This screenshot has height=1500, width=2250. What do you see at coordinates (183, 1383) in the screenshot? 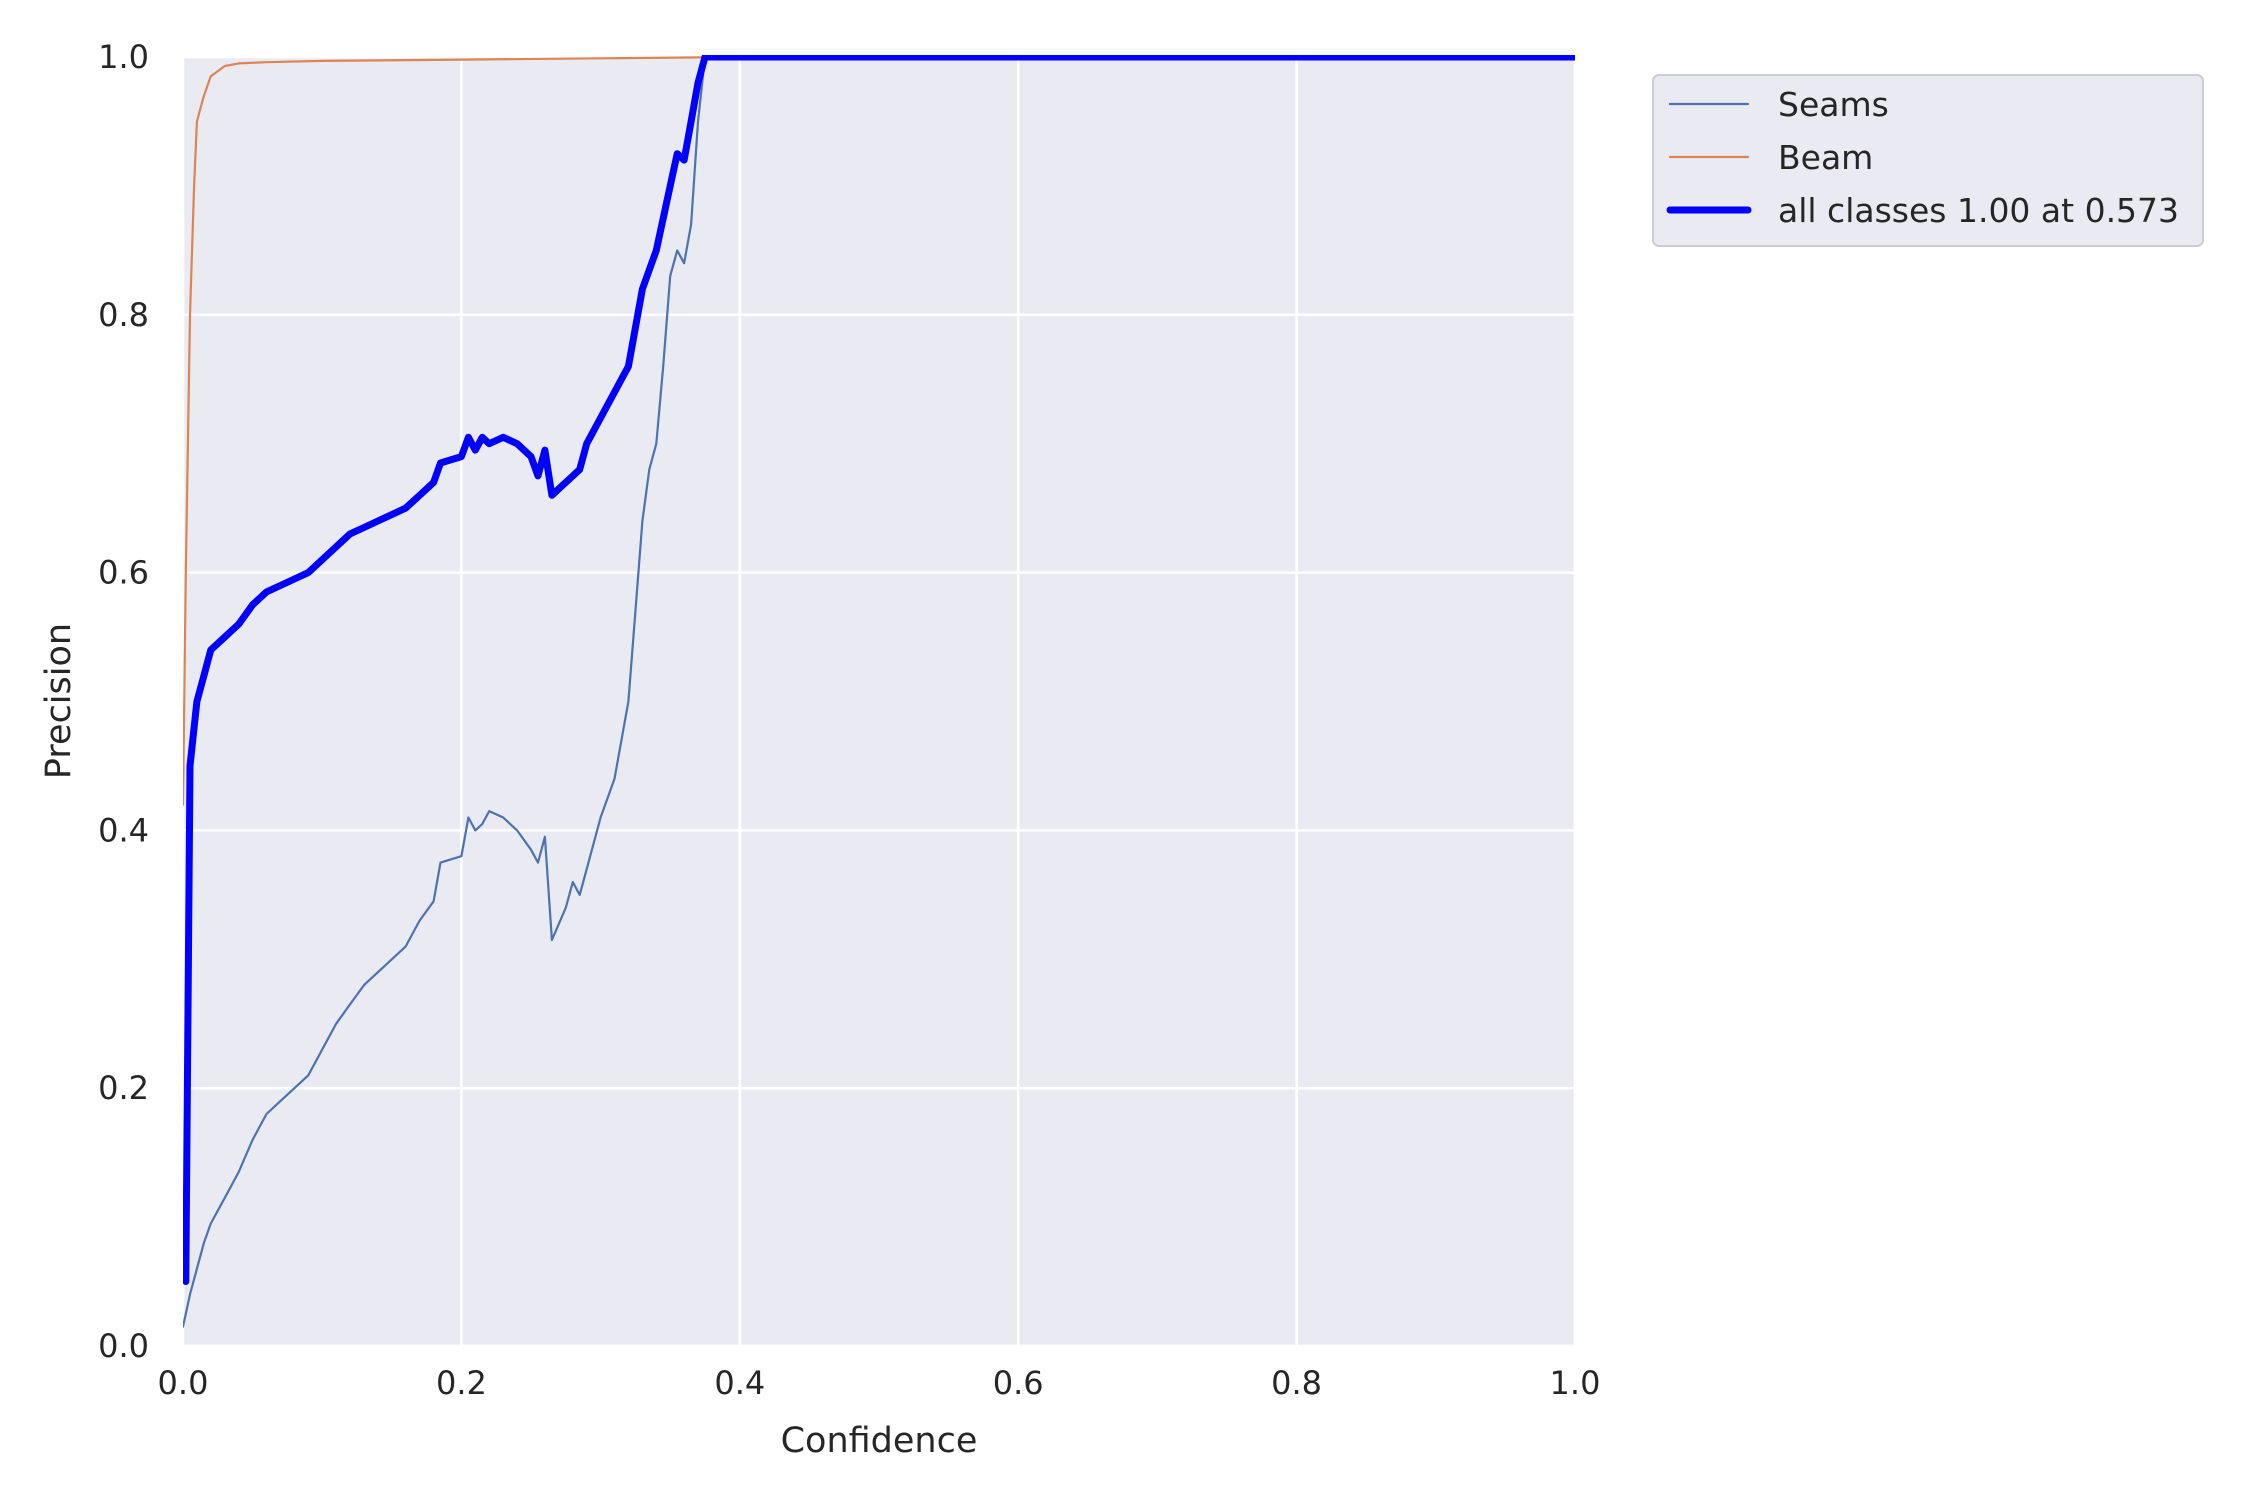
I see `x-tick-label: 0.0` at bounding box center [183, 1383].